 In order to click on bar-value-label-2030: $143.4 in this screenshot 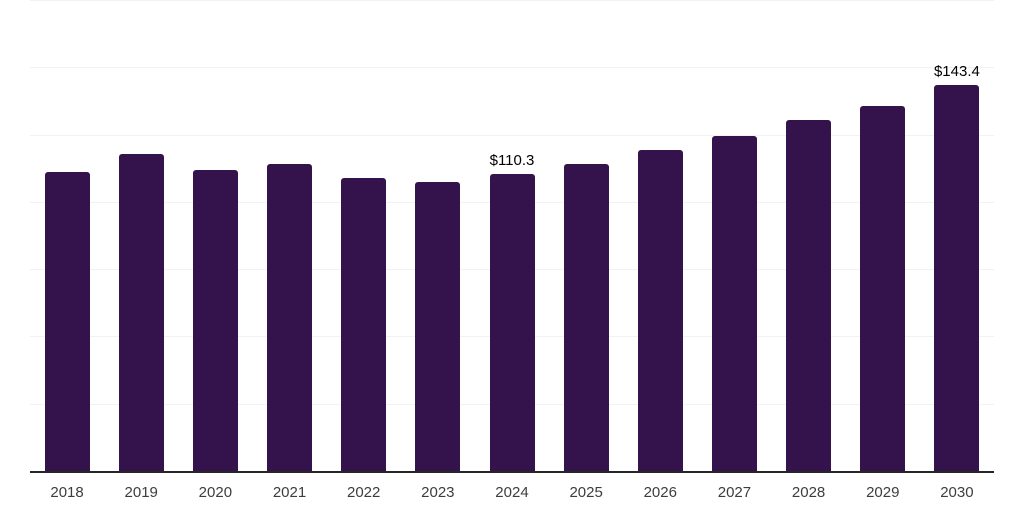, I will do `click(956, 72)`.